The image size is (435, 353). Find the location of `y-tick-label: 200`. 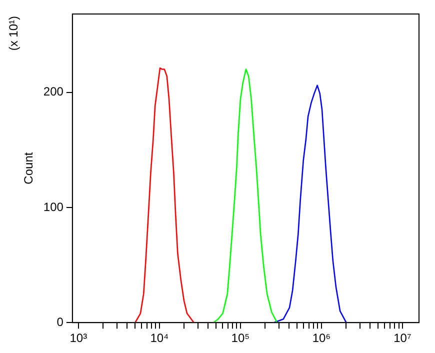

y-tick-label: 200 is located at coordinates (53, 91).